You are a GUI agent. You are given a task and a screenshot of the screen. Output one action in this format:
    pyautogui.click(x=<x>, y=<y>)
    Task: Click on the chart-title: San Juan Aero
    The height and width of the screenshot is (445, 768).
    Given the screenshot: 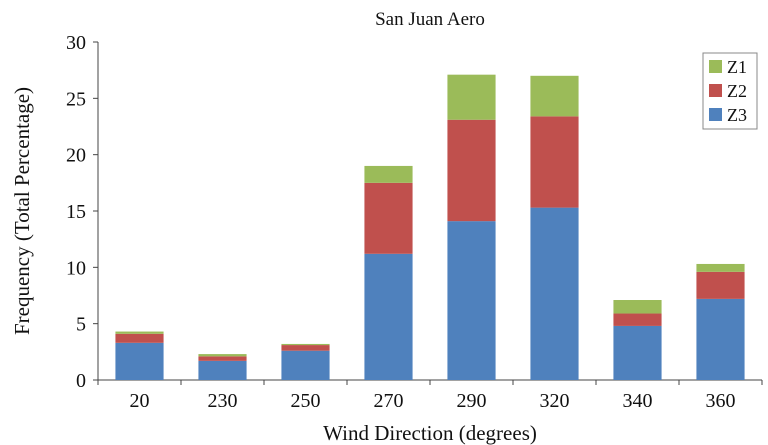 What is the action you would take?
    pyautogui.click(x=430, y=19)
    